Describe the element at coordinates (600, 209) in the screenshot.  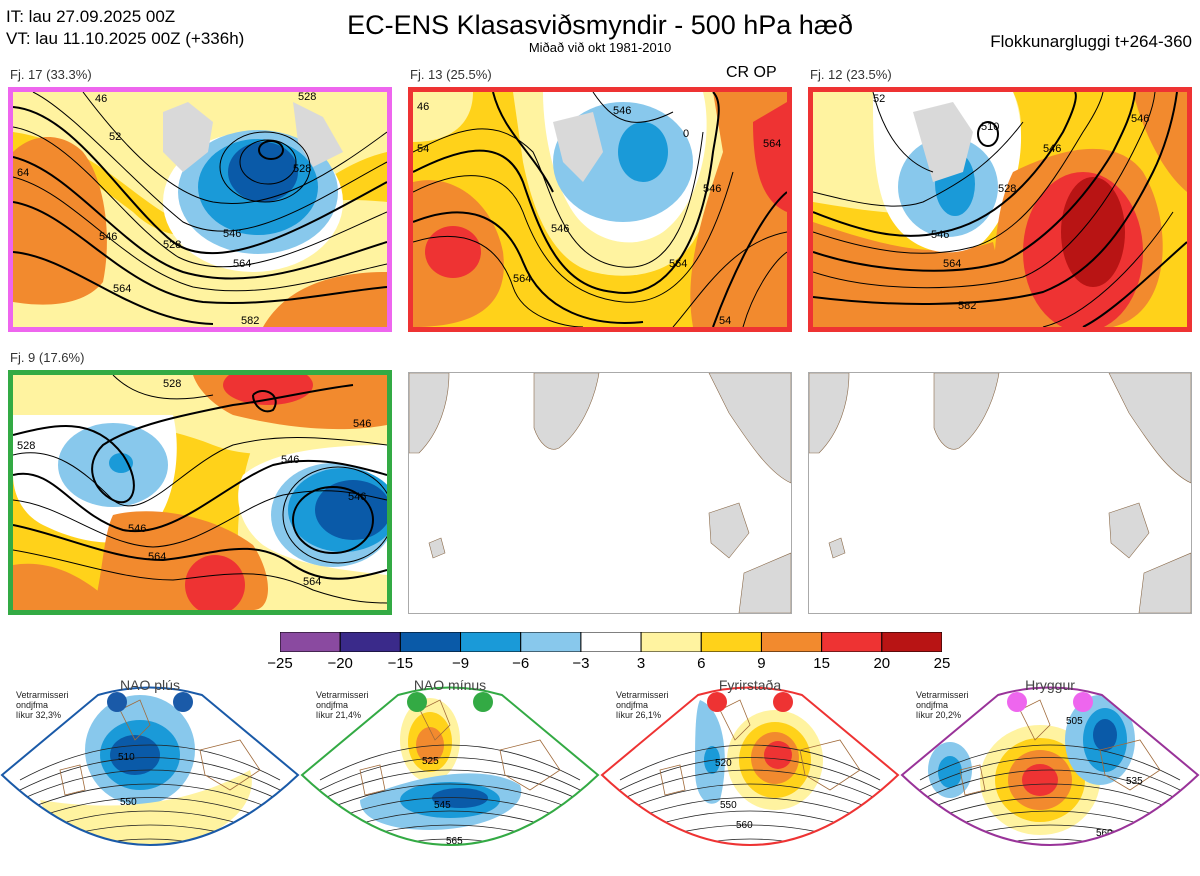
I see `cluster-map-2: 46 54 546 564 546 564 0 546 564 54` at that location.